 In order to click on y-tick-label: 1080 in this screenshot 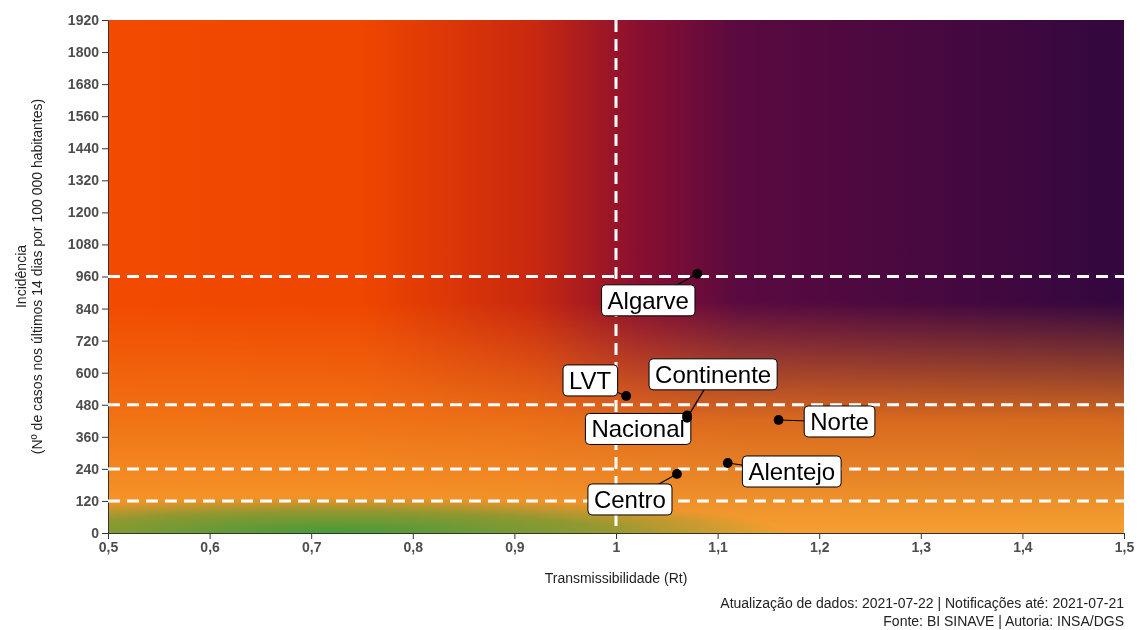, I will do `click(83, 244)`.